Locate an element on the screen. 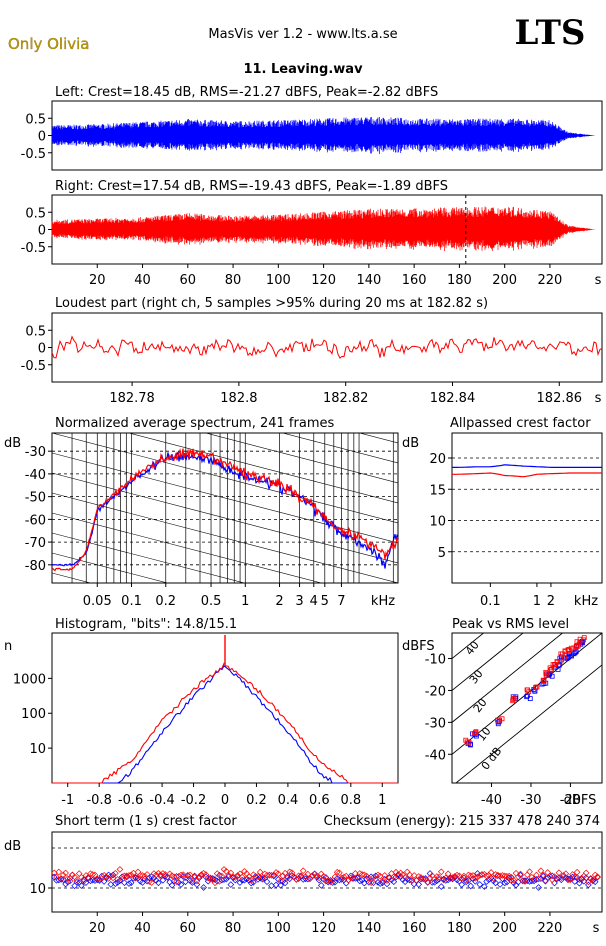 The width and height of the screenshot is (606, 946). shortcrest-x-label: 180 is located at coordinates (459, 928).